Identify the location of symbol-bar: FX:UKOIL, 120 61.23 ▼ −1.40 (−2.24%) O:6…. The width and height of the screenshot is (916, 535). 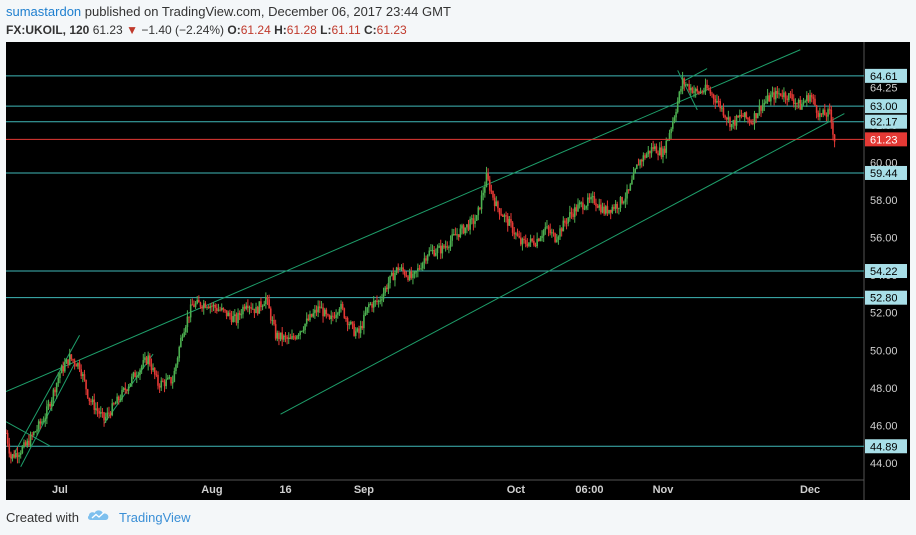
(458, 30).